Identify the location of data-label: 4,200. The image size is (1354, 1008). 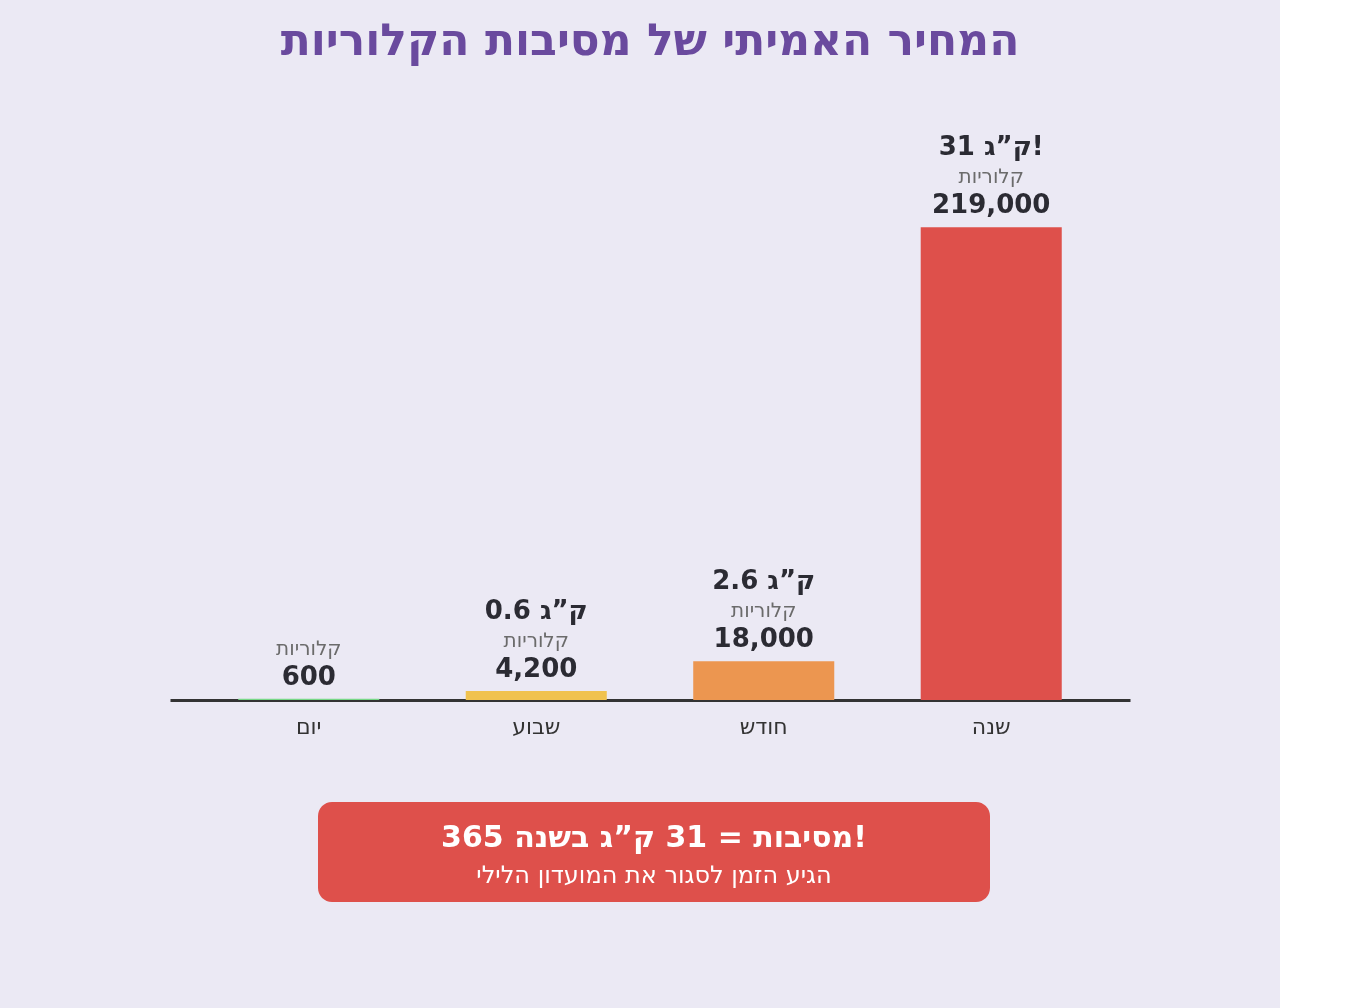
(536, 667).